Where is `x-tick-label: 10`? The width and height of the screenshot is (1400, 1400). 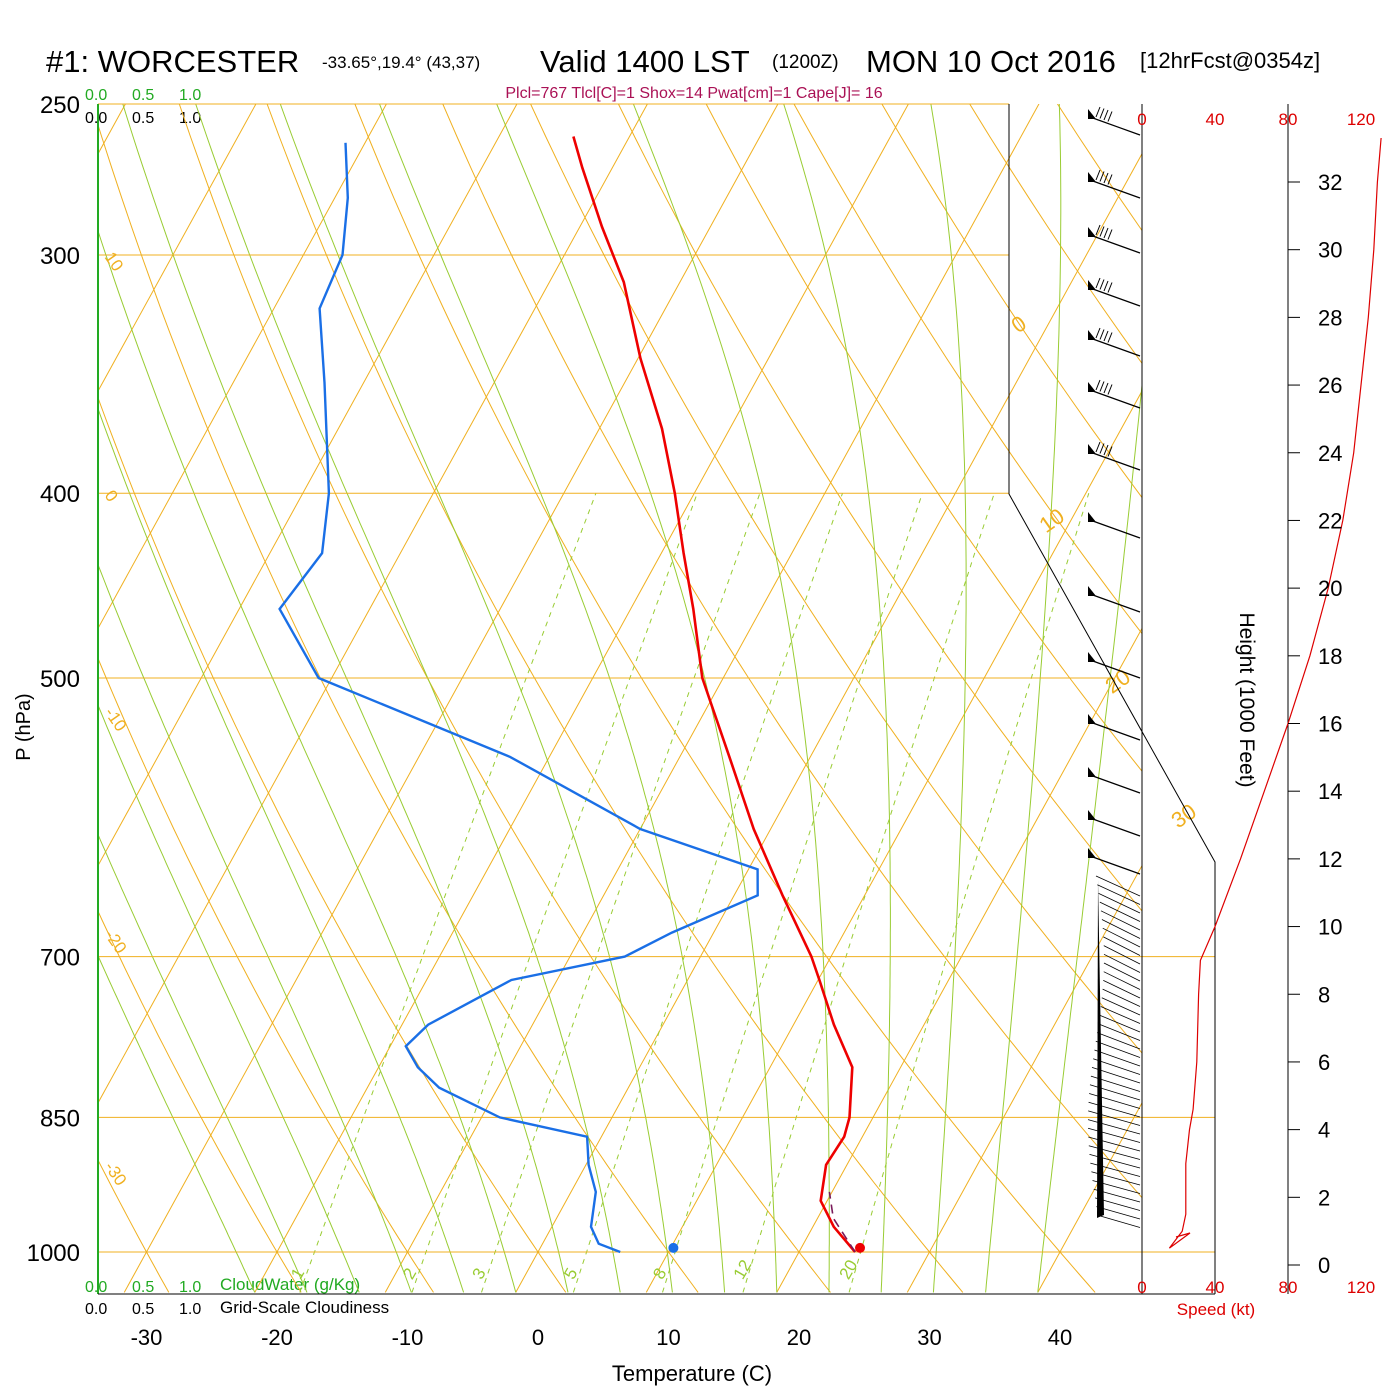 x-tick-label: 10 is located at coordinates (668, 1337).